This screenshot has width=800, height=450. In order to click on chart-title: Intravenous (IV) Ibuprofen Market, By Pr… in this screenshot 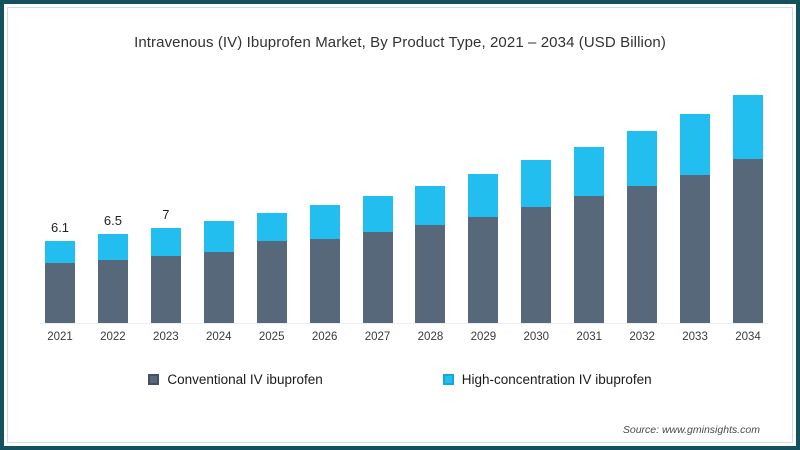, I will do `click(400, 42)`.